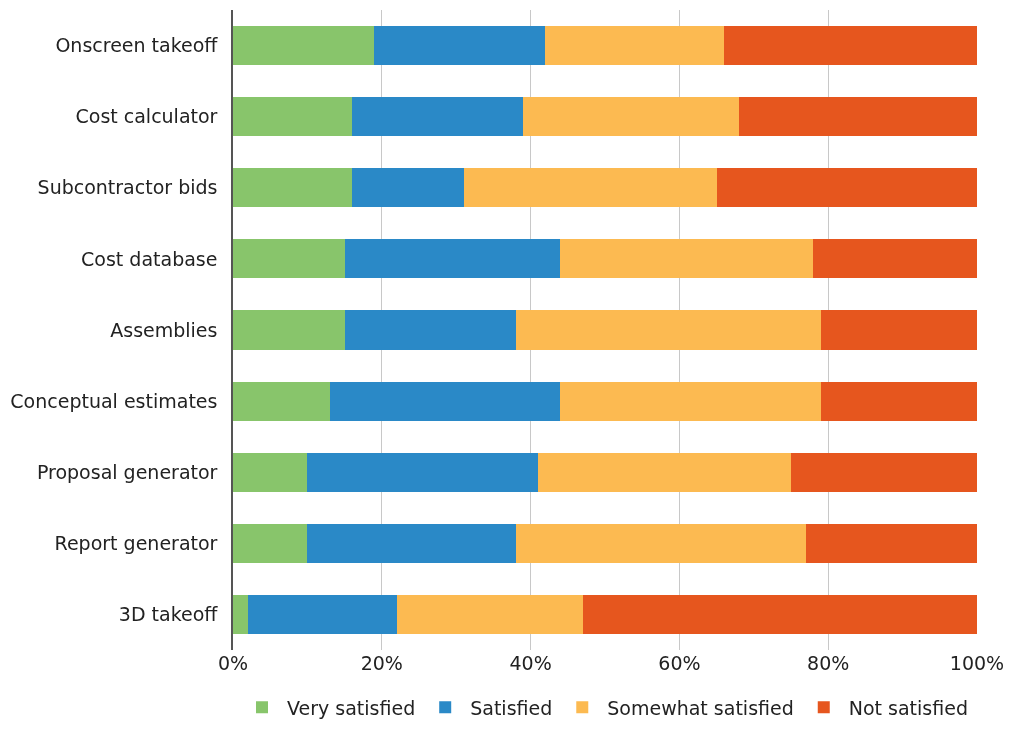 The image size is (1014, 736). What do you see at coordinates (351, 707) in the screenshot?
I see `legend-label: Very satisfied` at bounding box center [351, 707].